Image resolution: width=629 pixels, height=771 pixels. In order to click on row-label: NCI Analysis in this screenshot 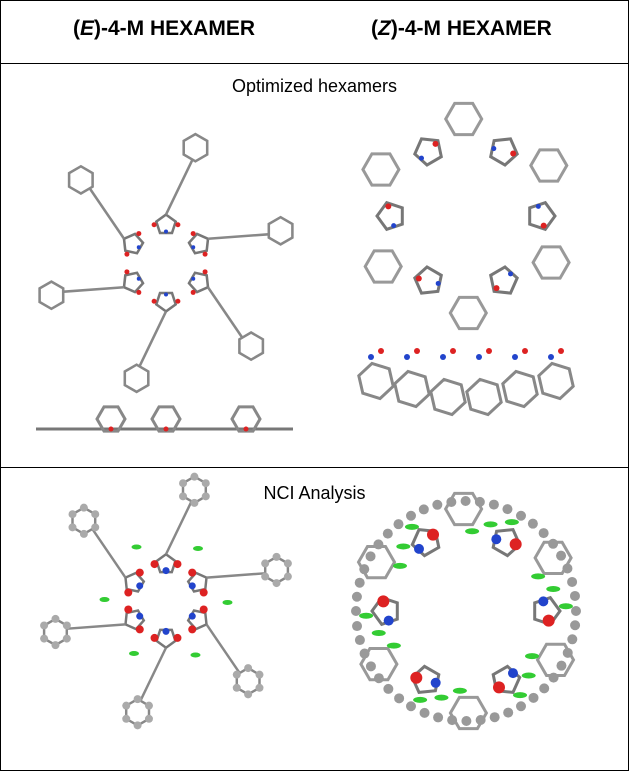, I will do `click(314, 493)`.